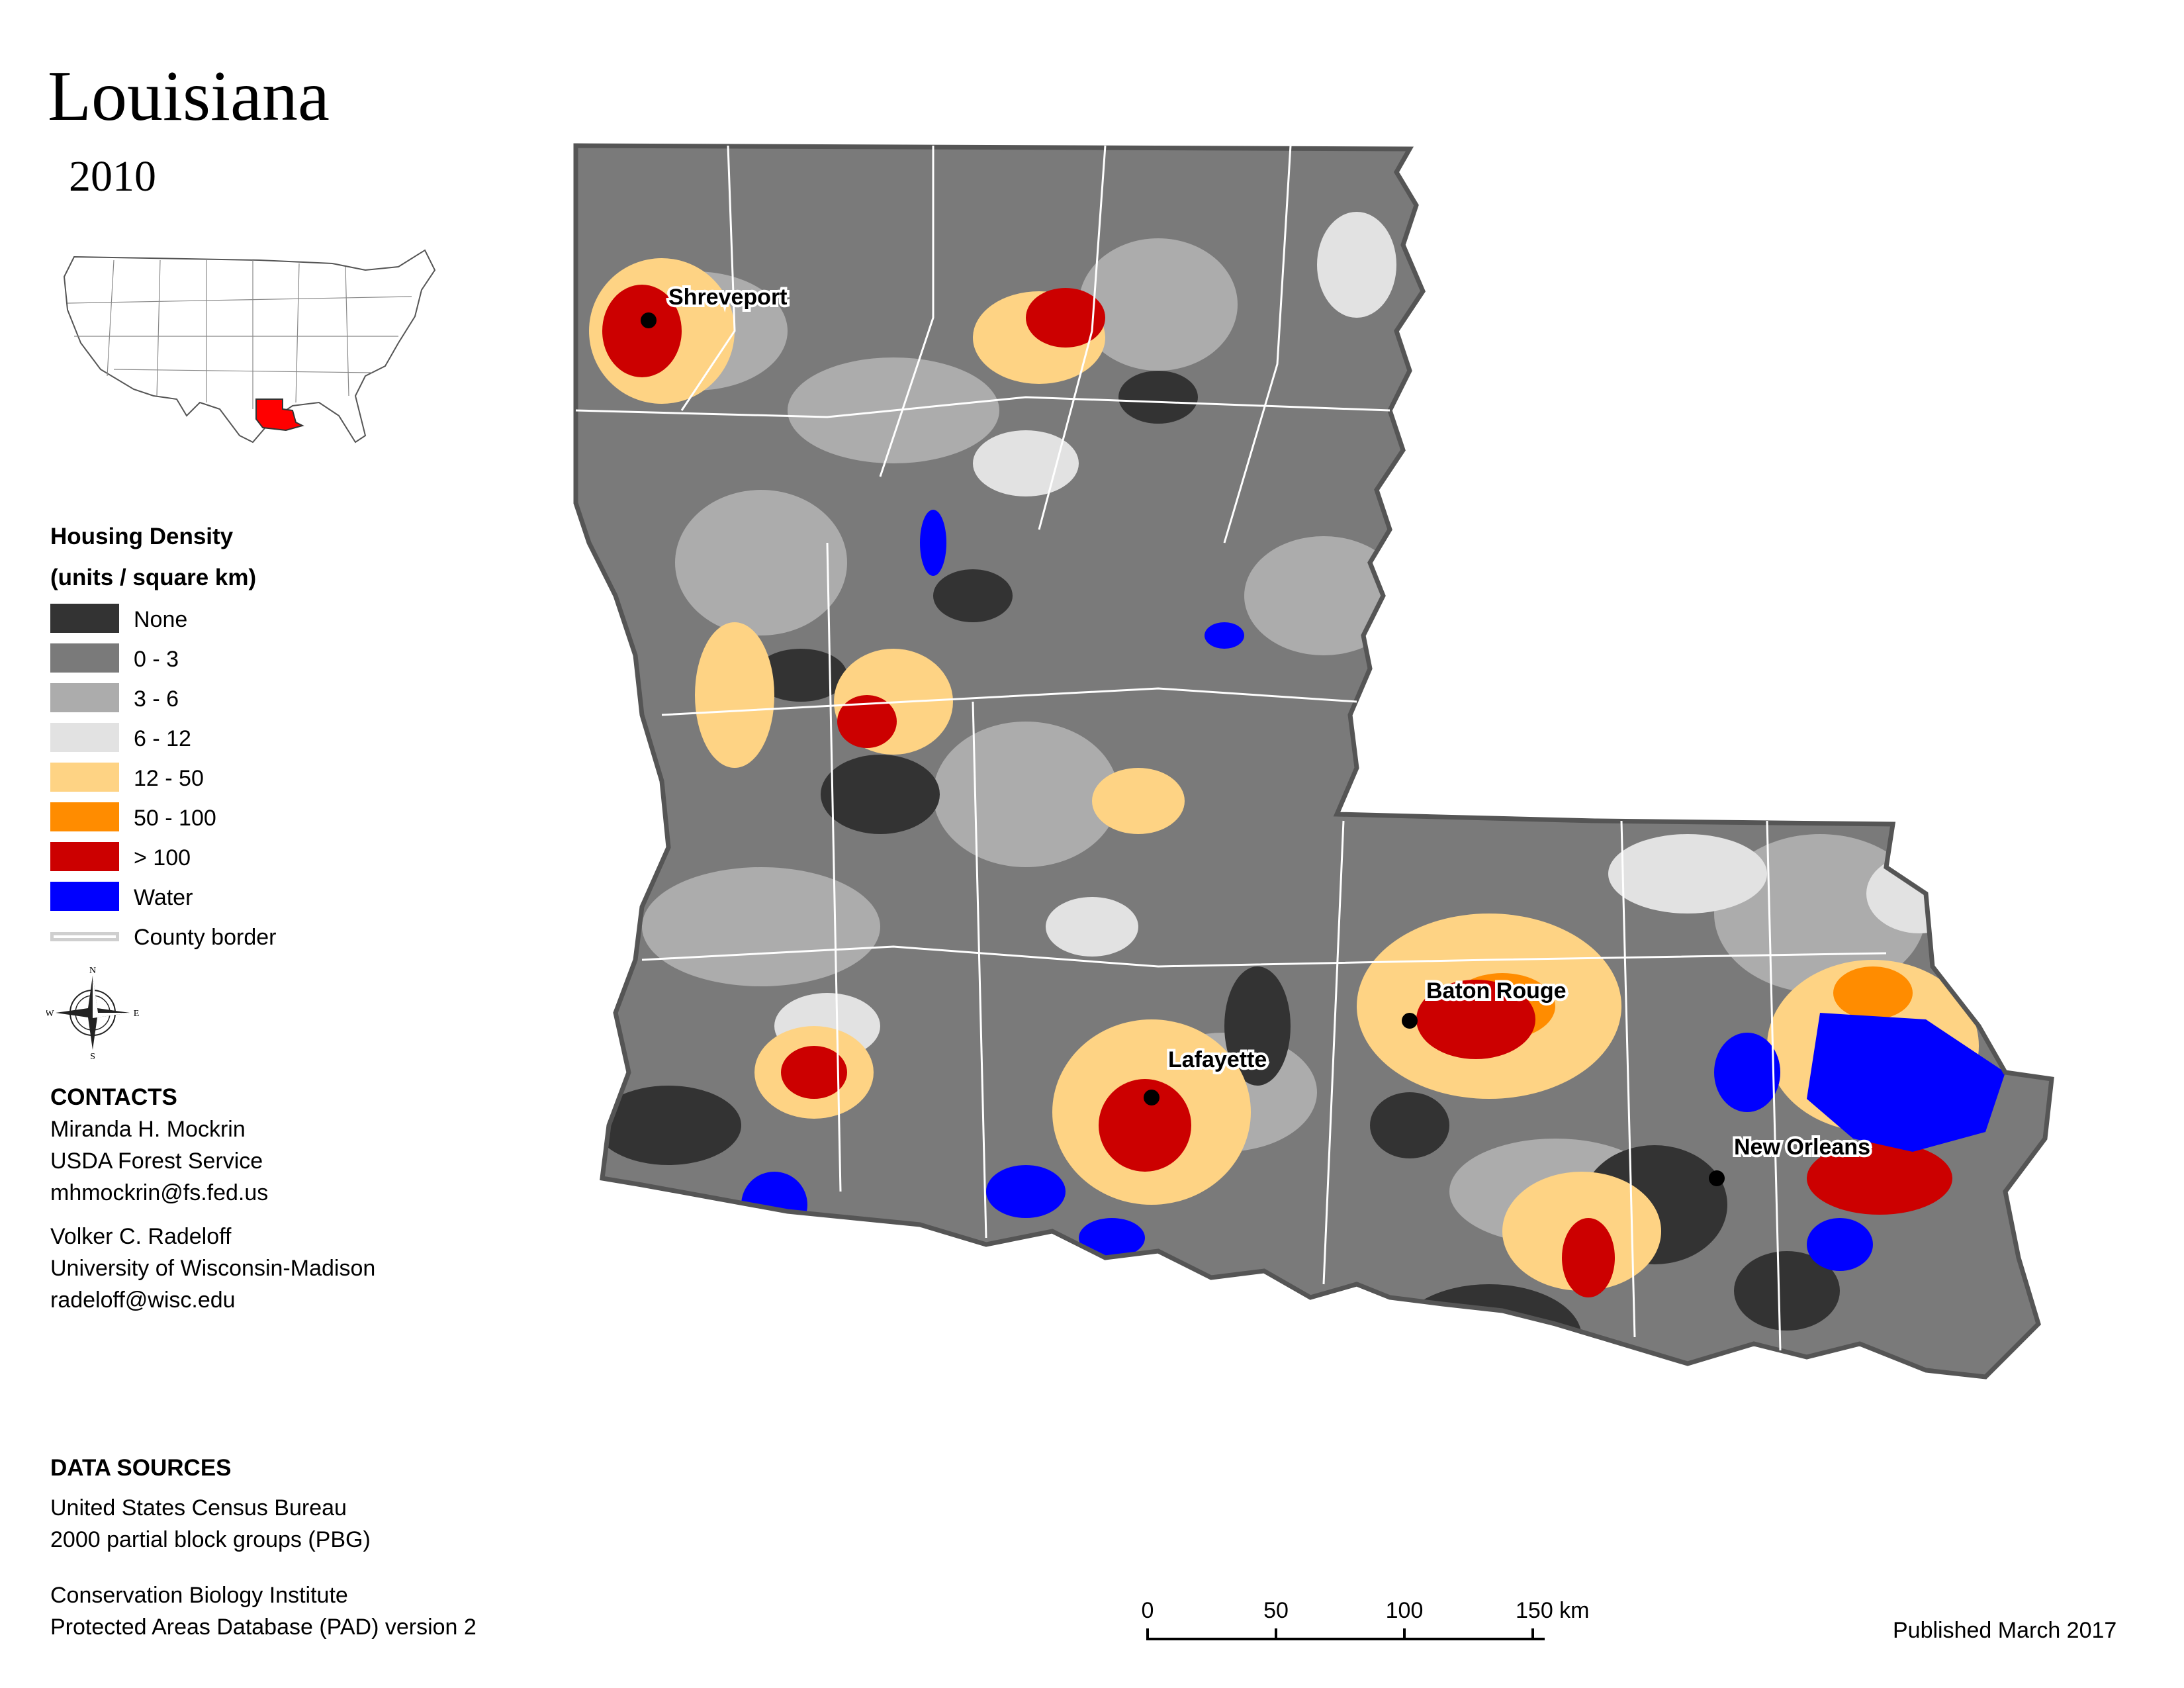 The width and height of the screenshot is (2184, 1688). I want to click on city-label-baton-rouge: Baton Rouge, so click(1496, 991).